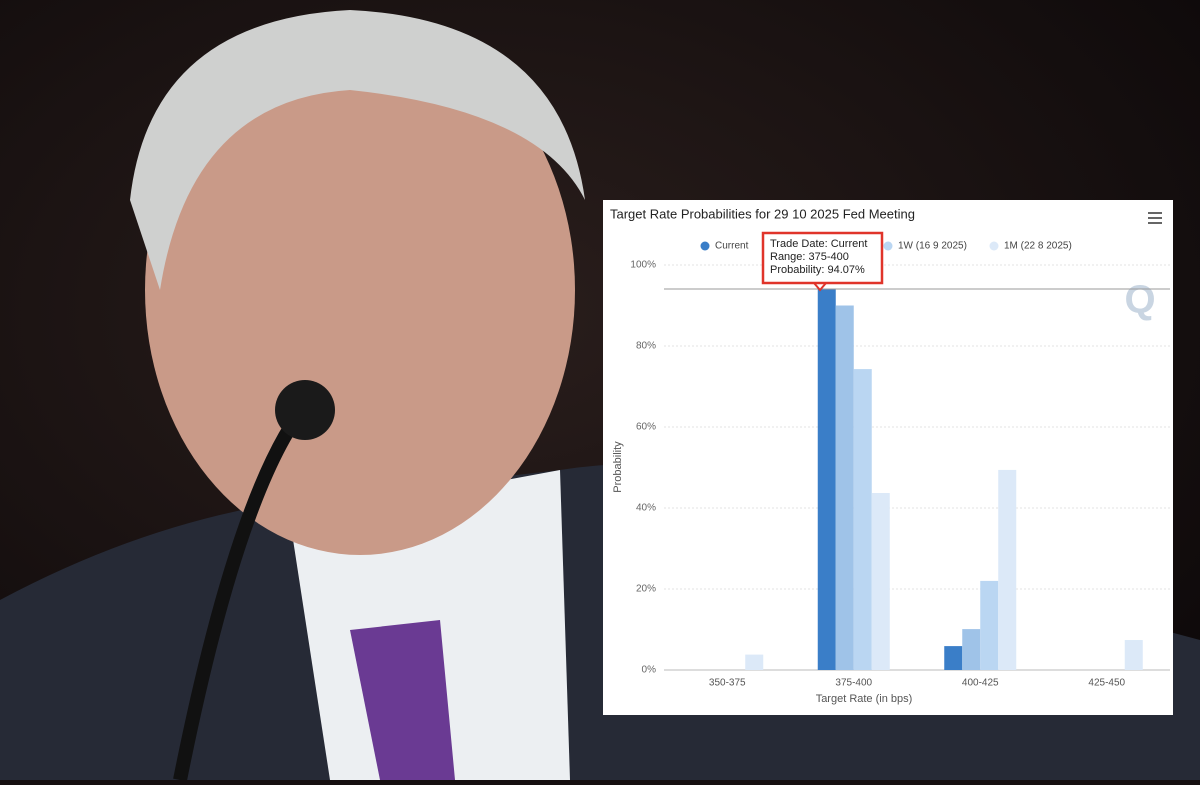 Image resolution: width=1200 pixels, height=785 pixels. I want to click on tooltip-line: Probability: 94.07%, so click(817, 270).